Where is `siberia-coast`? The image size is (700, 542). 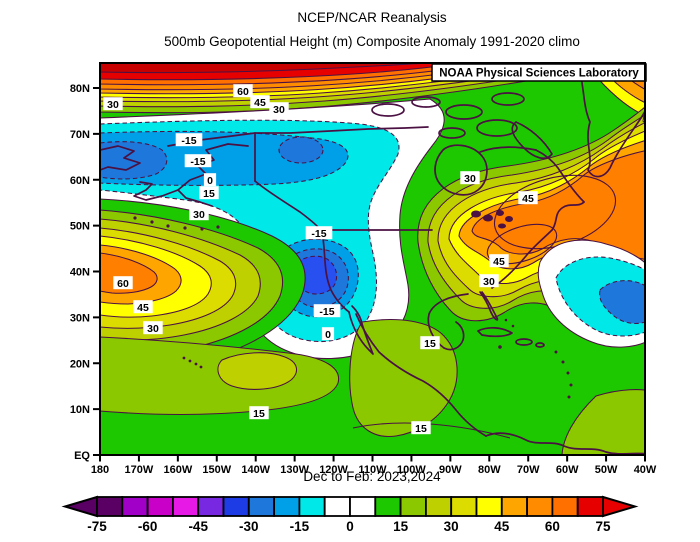 siberia-coast is located at coordinates (120, 158).